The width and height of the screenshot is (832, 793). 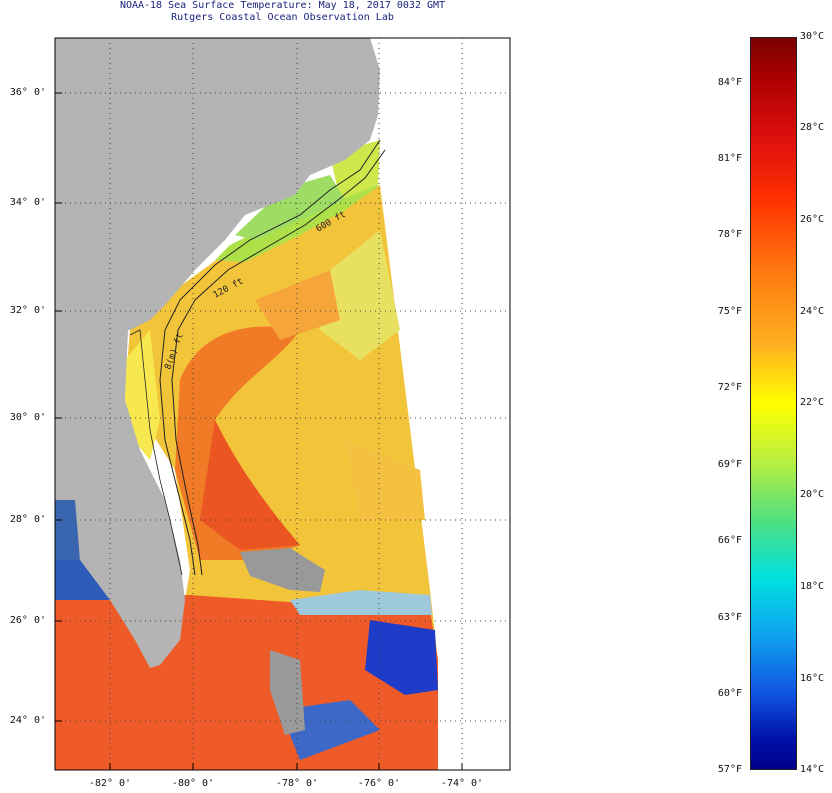 What do you see at coordinates (812, 769) in the screenshot?
I see `colorbar-c-label: 14°C` at bounding box center [812, 769].